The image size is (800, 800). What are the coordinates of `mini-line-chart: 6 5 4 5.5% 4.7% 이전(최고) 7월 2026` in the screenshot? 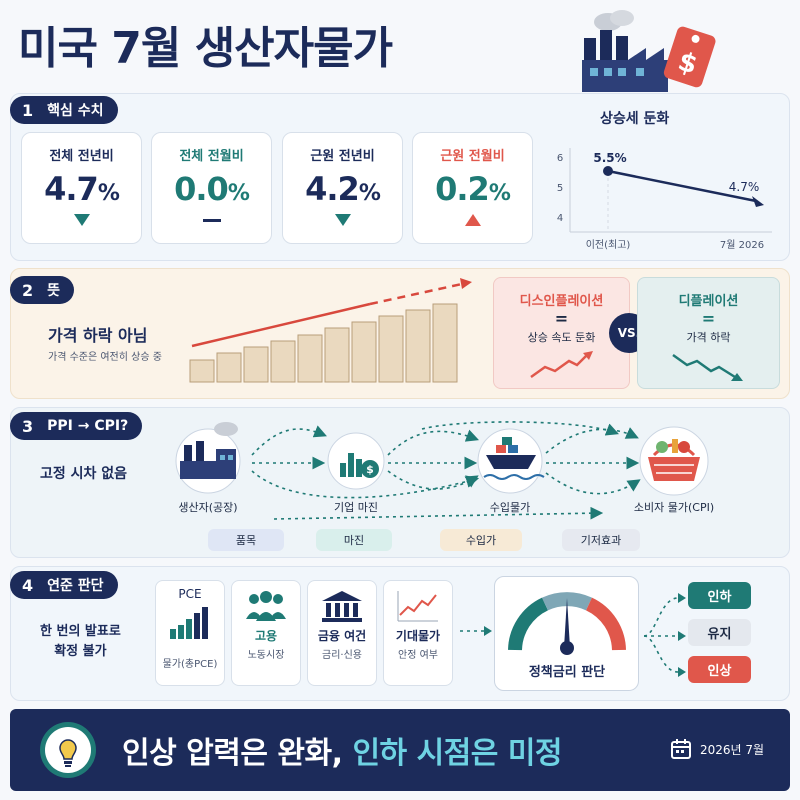 It's located at (664, 199).